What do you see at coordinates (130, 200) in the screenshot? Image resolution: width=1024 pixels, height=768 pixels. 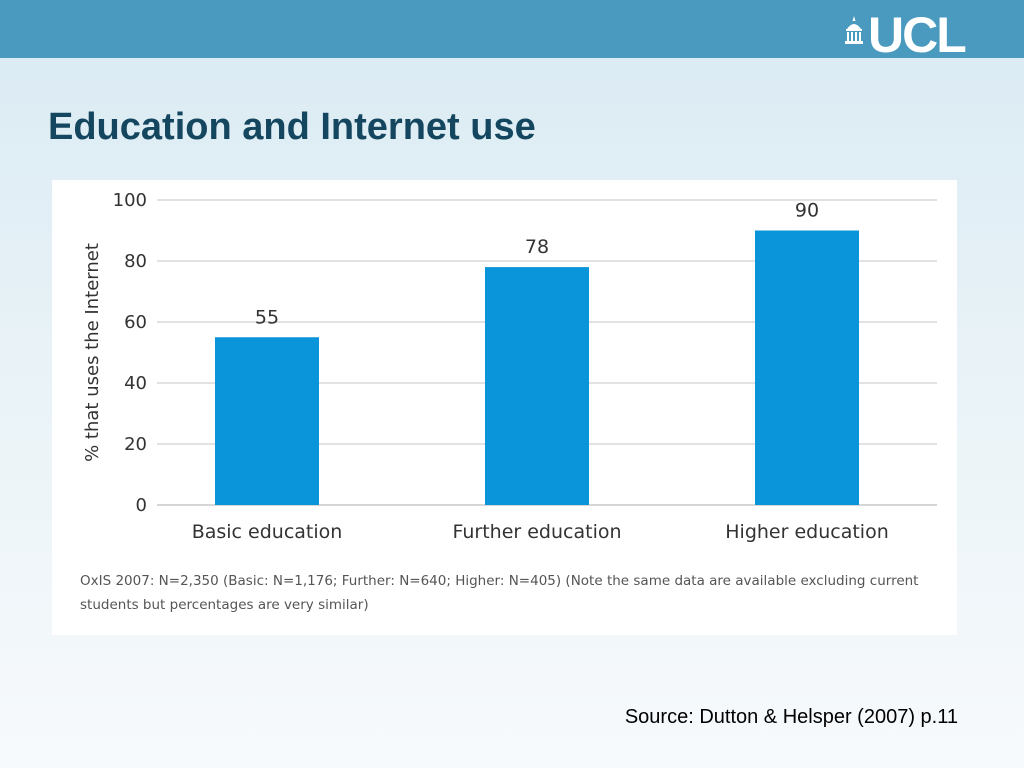 I see `y-tick-label: 100` at bounding box center [130, 200].